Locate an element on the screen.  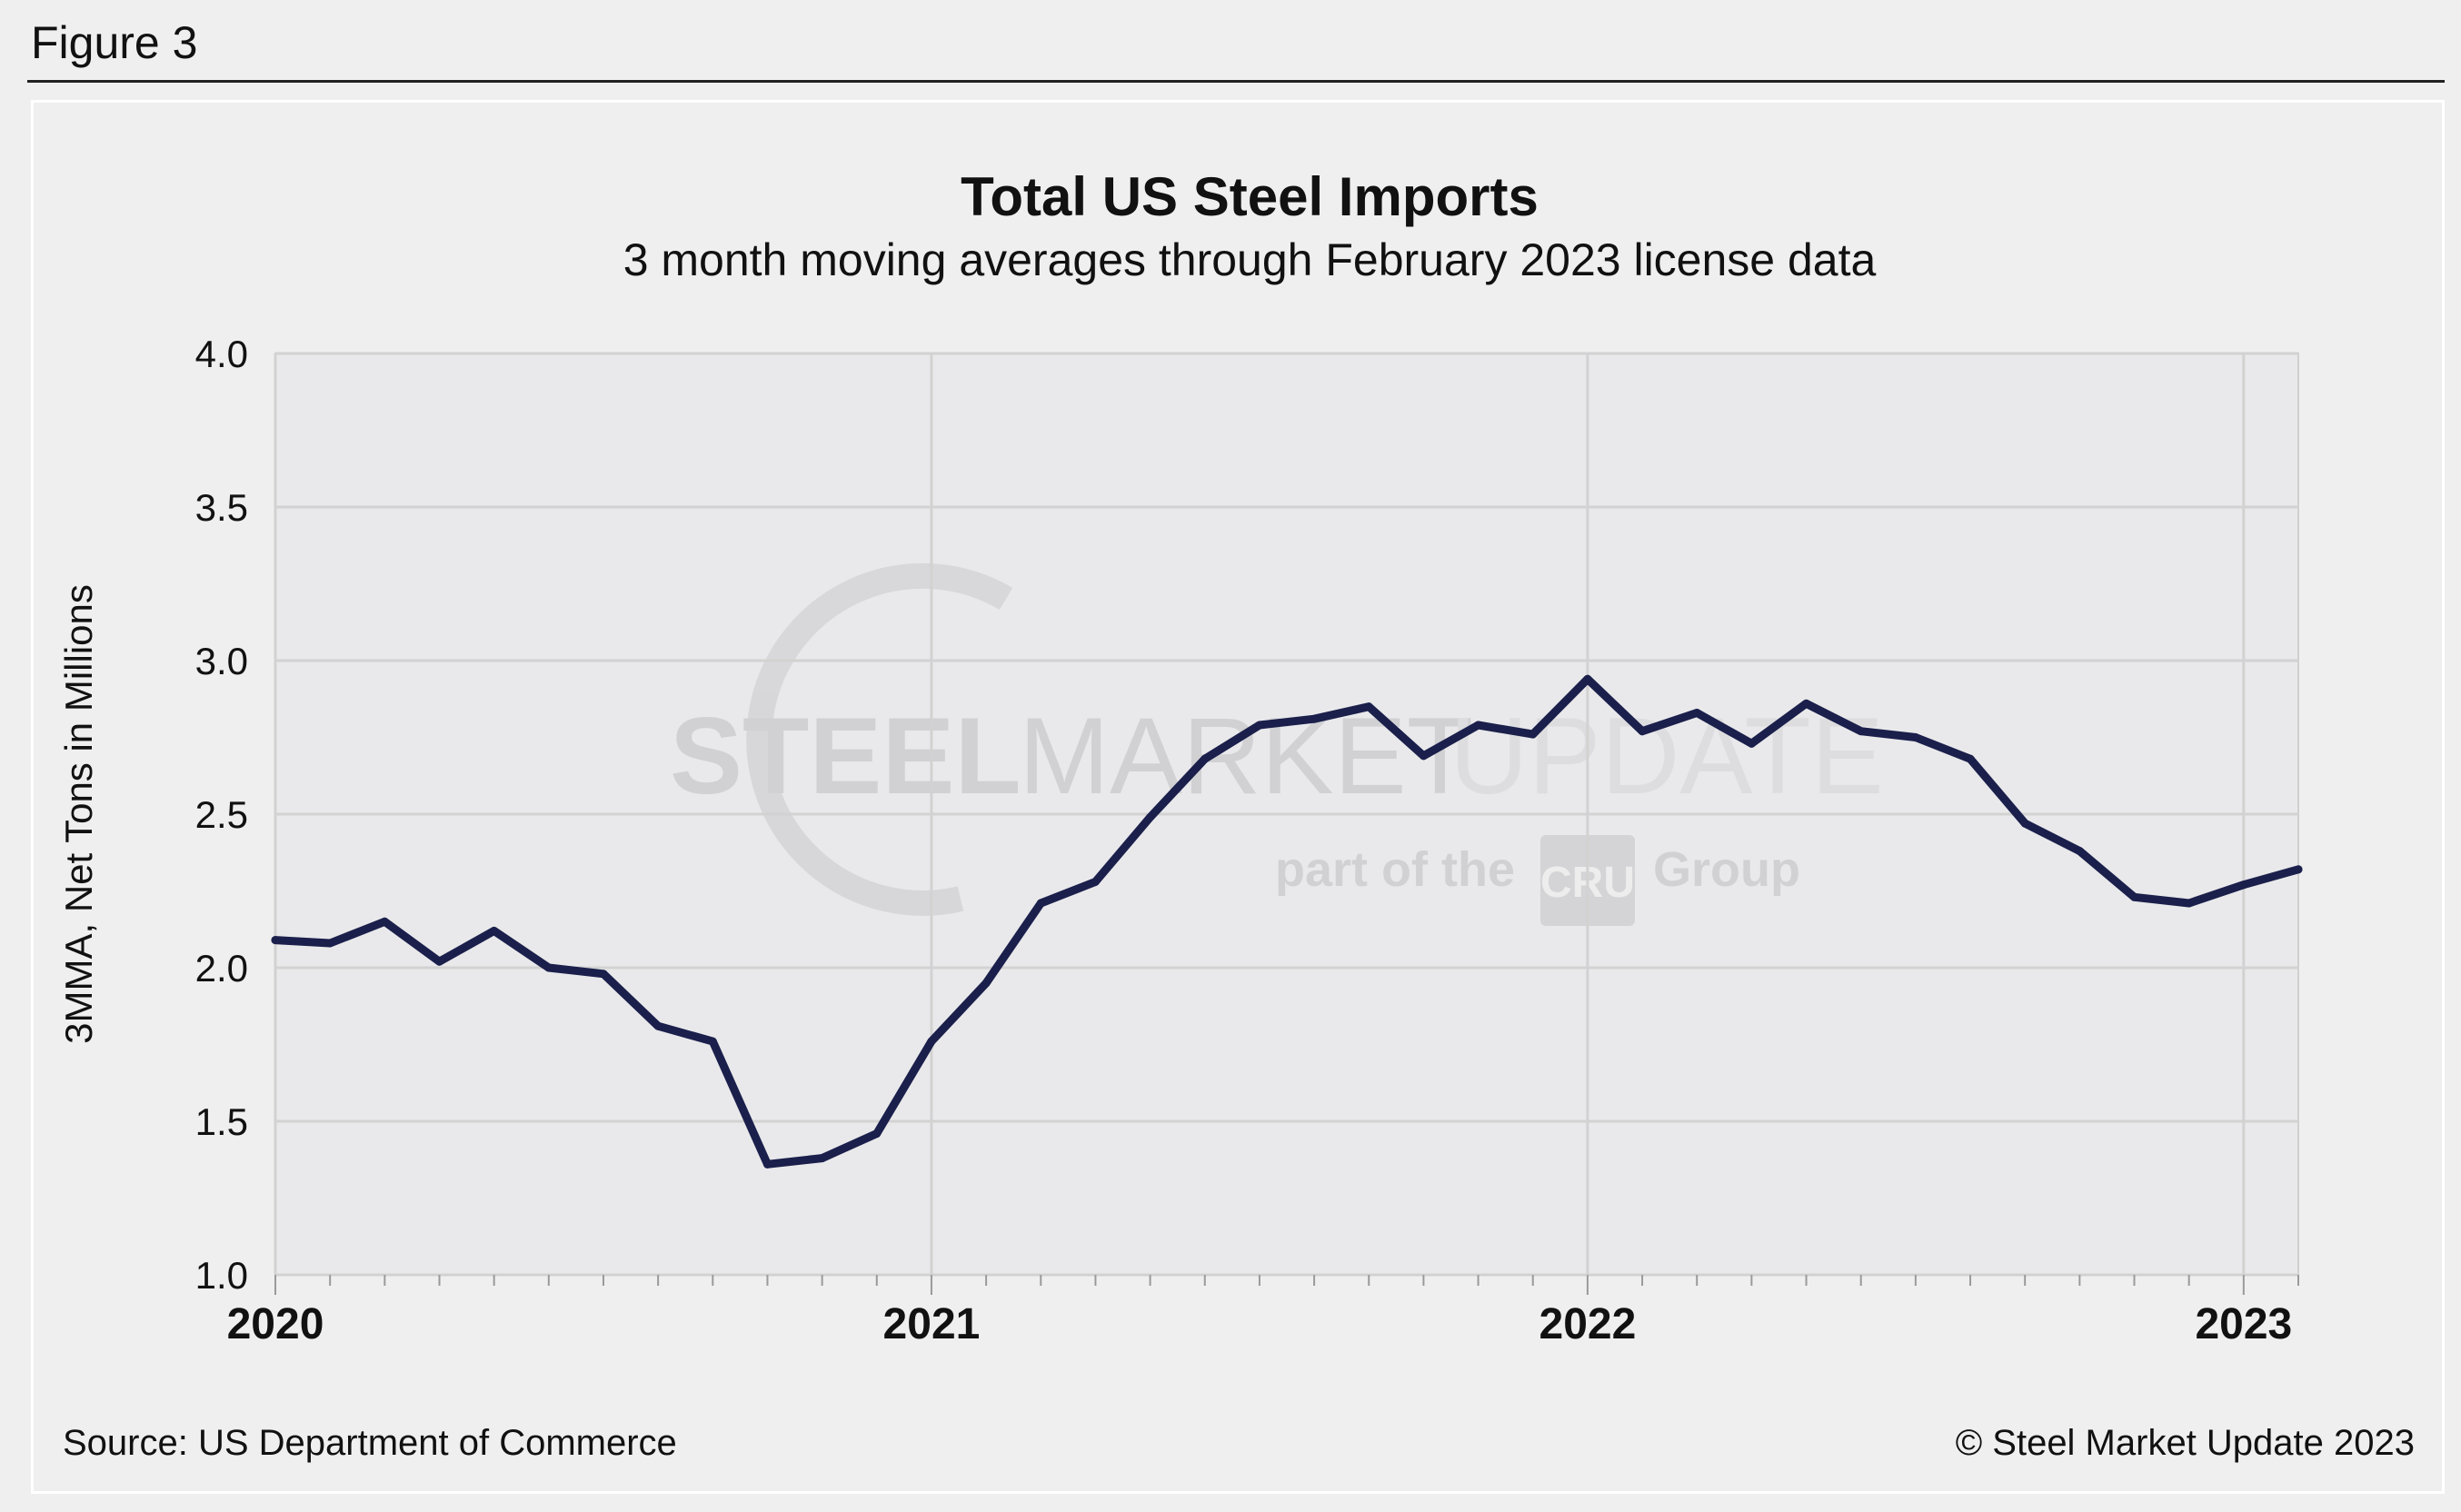
axis-ticks is located at coordinates (1286, 1285).